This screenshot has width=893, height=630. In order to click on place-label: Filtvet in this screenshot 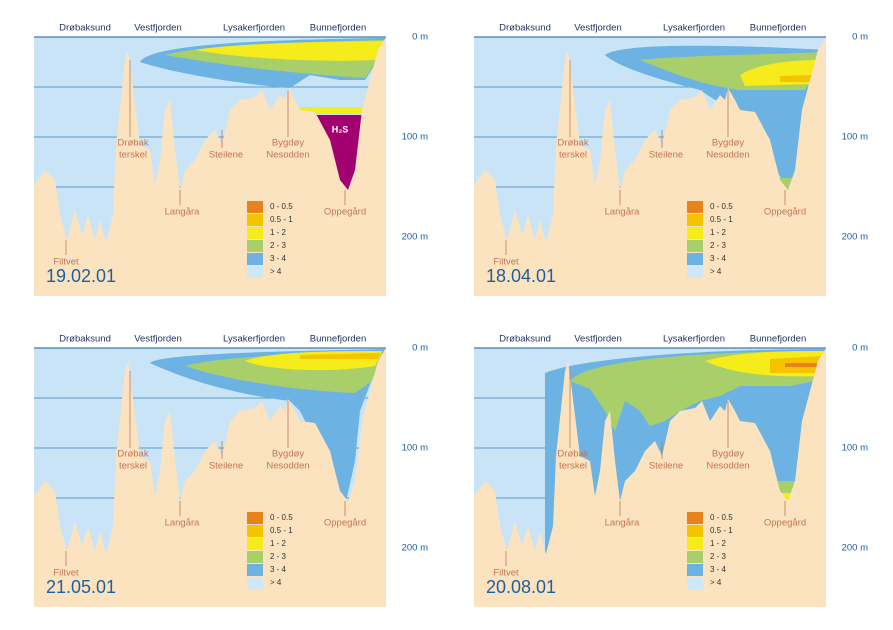, I will do `click(506, 573)`.